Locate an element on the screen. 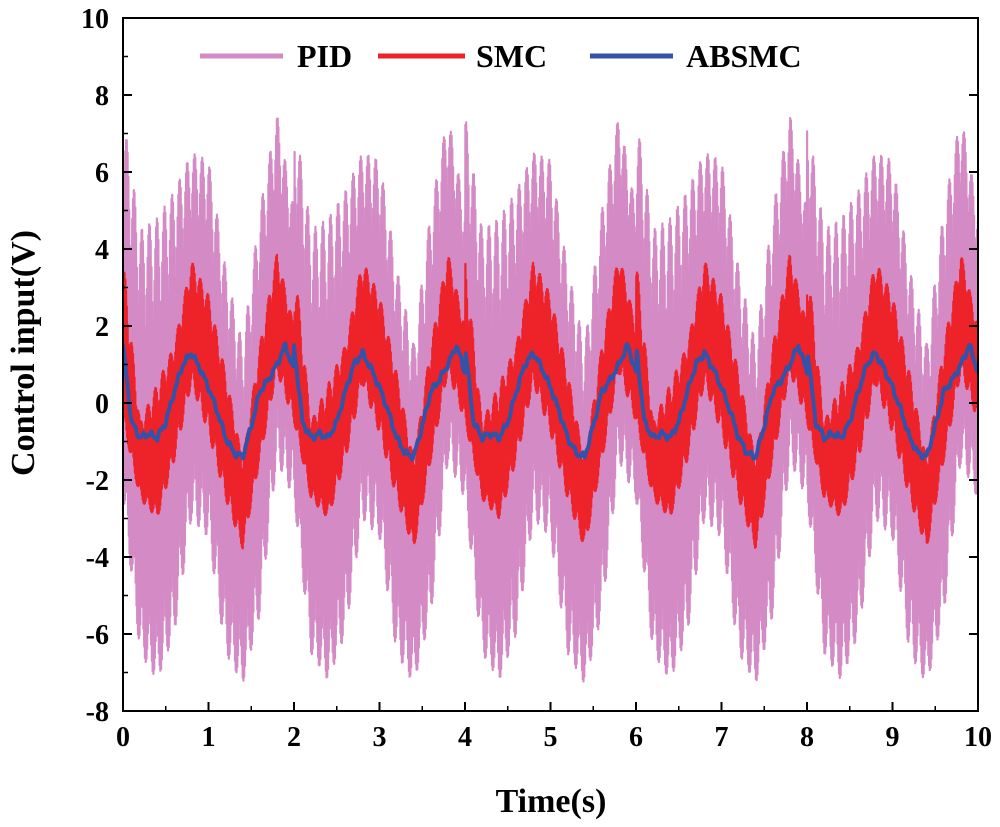 The image size is (1000, 827). legend-item-pid: PID is located at coordinates (276, 56).